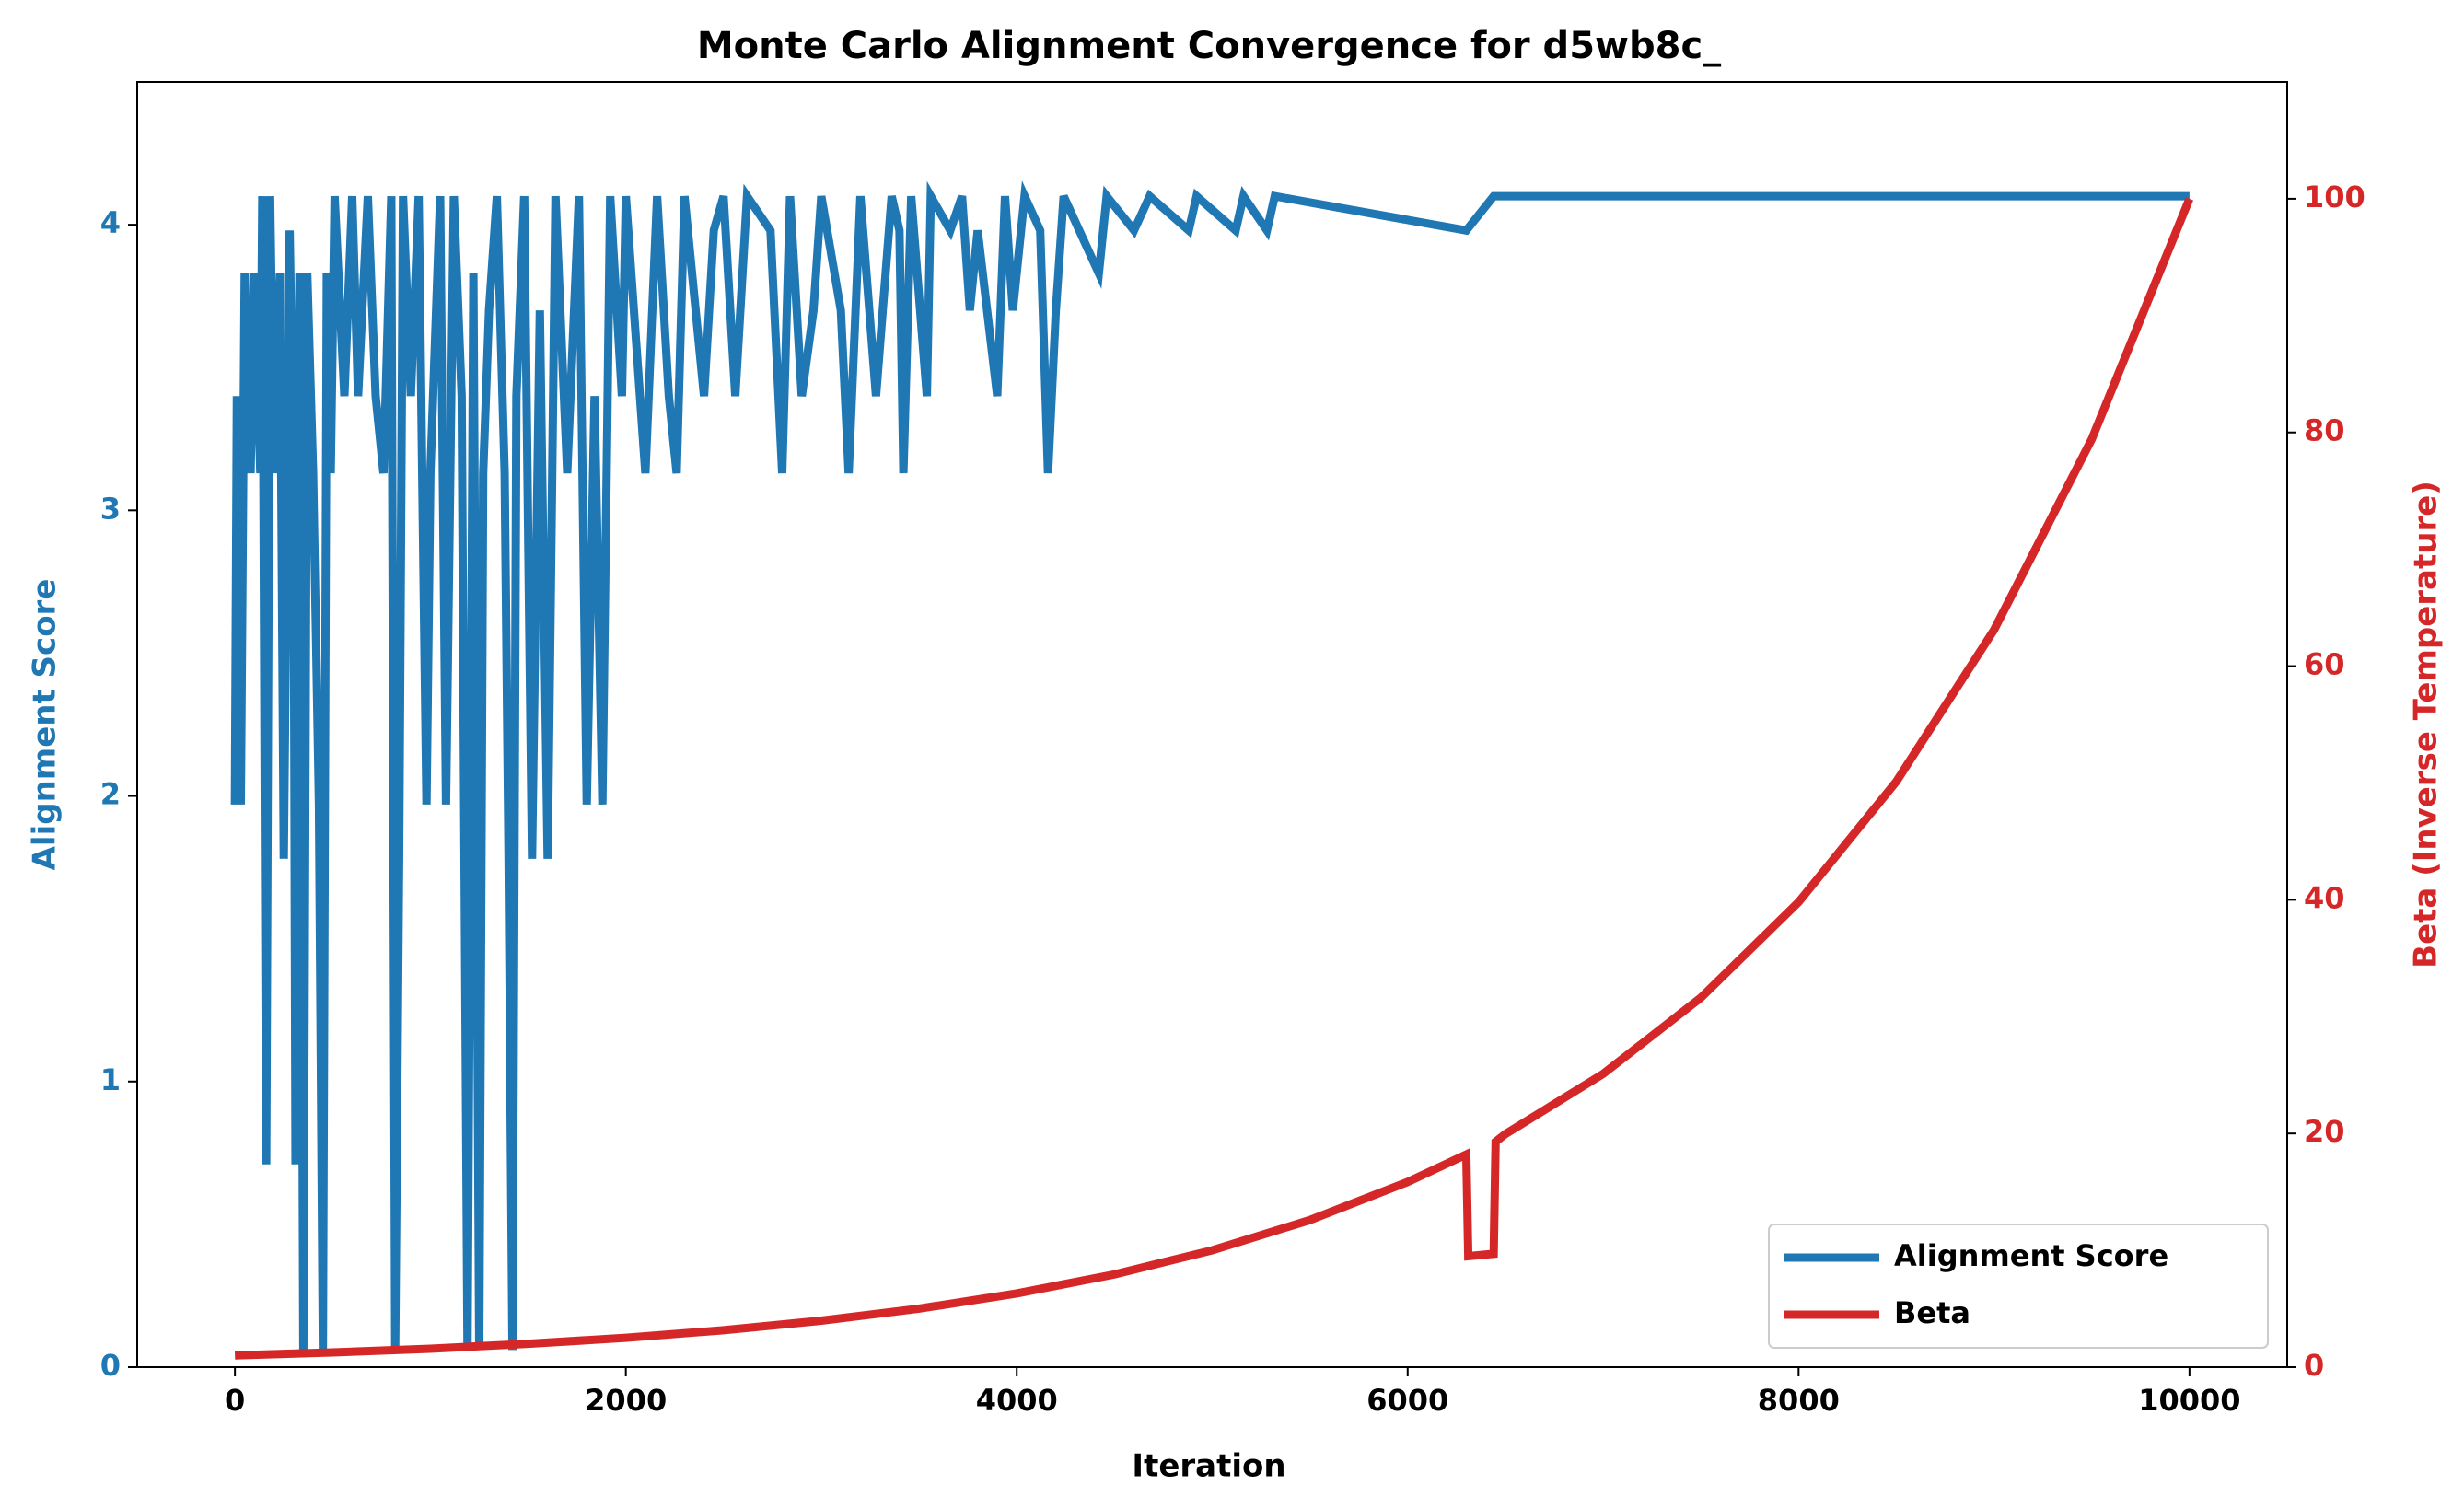 The height and width of the screenshot is (1508, 2464). What do you see at coordinates (2426, 725) in the screenshot?
I see `y2-axis-label: Beta (Inverse Temperature)` at bounding box center [2426, 725].